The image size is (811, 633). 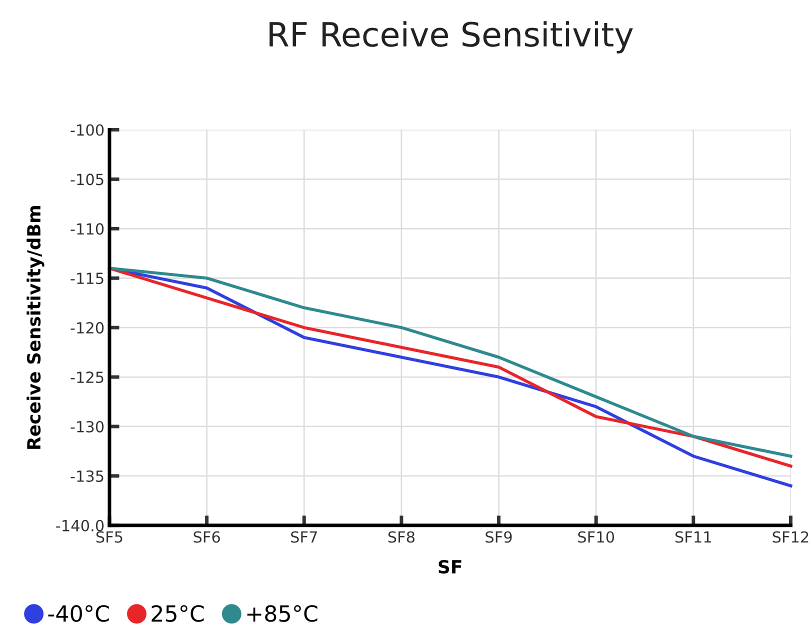 I want to click on x-tick-label: SF12, so click(x=790, y=537).